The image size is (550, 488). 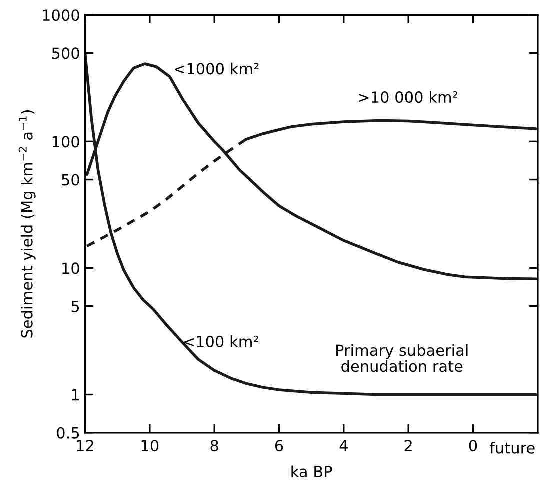 I want to click on x-tick-label: 6, so click(x=279, y=446).